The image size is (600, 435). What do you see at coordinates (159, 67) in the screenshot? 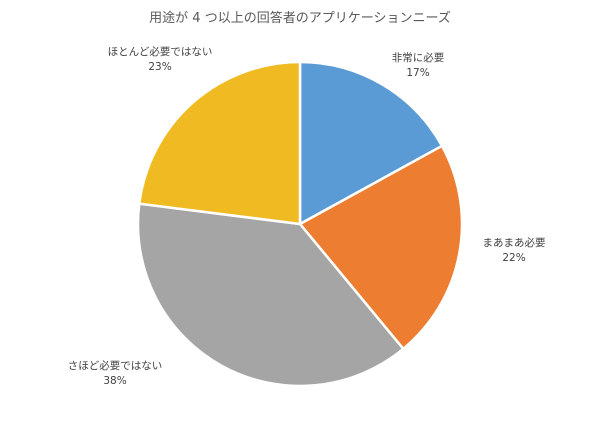
I see `slice-label-value-4: 23%` at bounding box center [159, 67].